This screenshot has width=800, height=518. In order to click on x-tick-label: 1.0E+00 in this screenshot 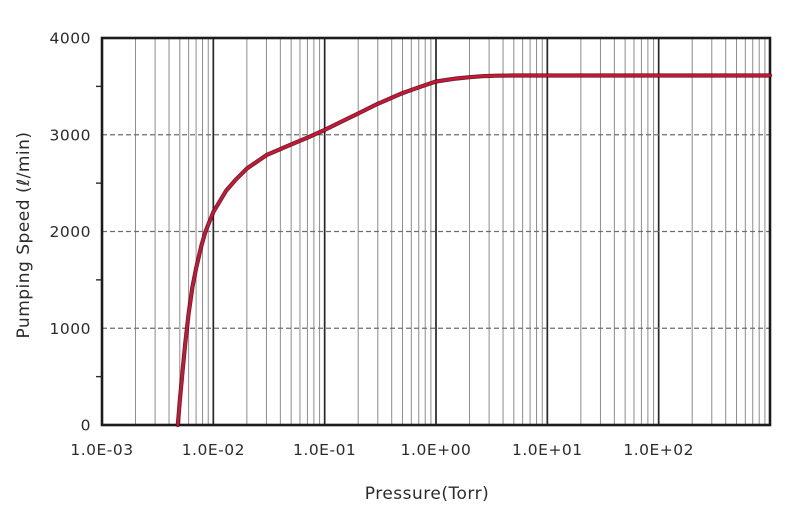, I will do `click(436, 450)`.